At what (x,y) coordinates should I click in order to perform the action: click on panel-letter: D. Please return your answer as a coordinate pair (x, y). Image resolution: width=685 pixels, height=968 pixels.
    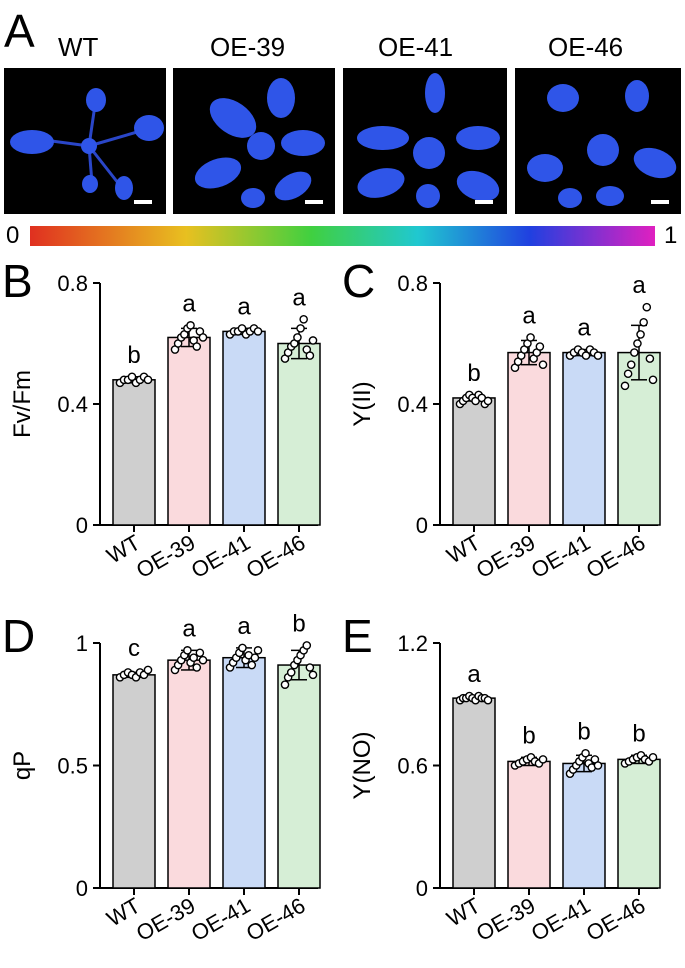
    Looking at the image, I should click on (18, 636).